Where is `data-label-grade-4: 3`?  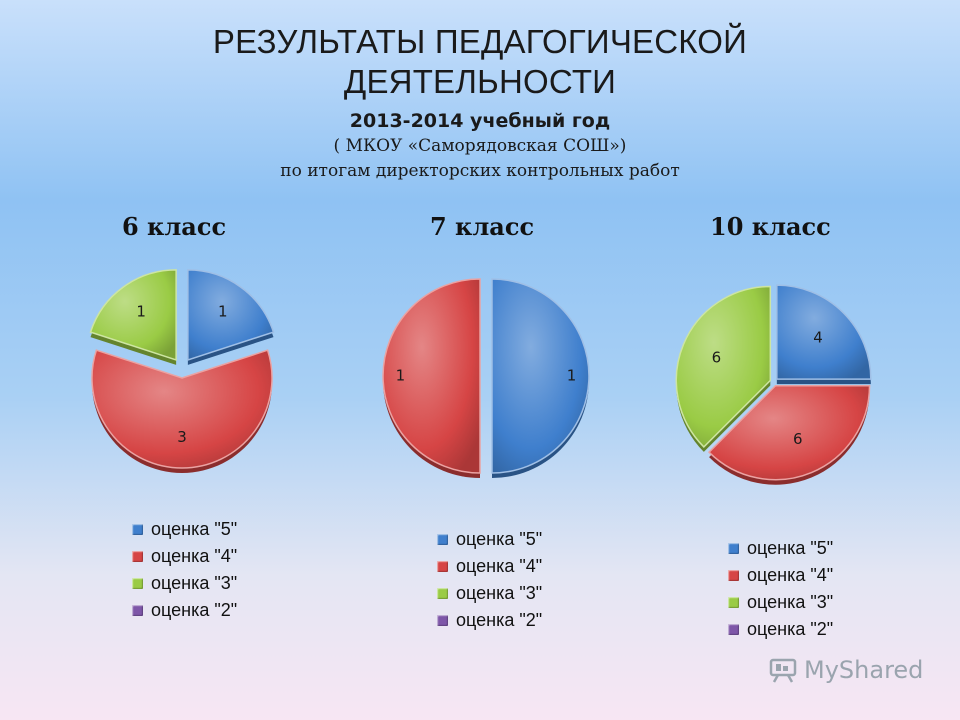
data-label-grade-4: 3 is located at coordinates (182, 437).